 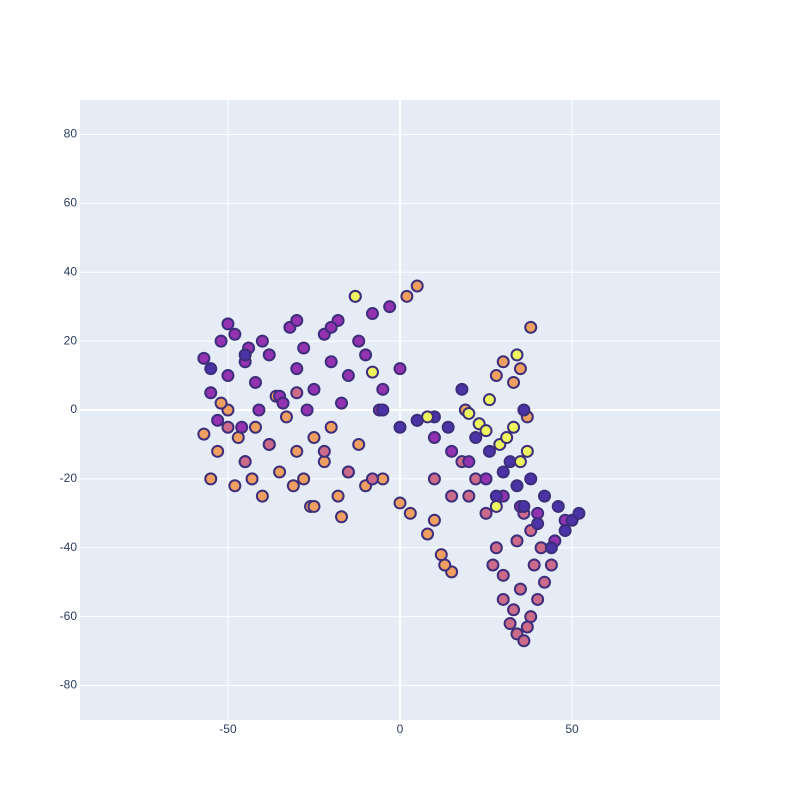 What do you see at coordinates (228, 729) in the screenshot?
I see `x-tick-label: -50` at bounding box center [228, 729].